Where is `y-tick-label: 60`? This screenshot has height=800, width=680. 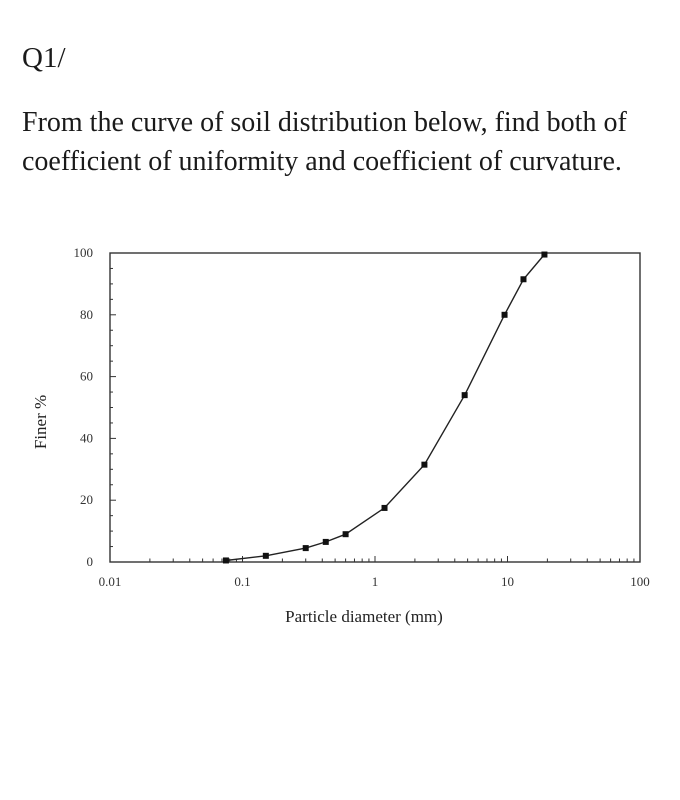
y-tick-label: 60 is located at coordinates (86, 376).